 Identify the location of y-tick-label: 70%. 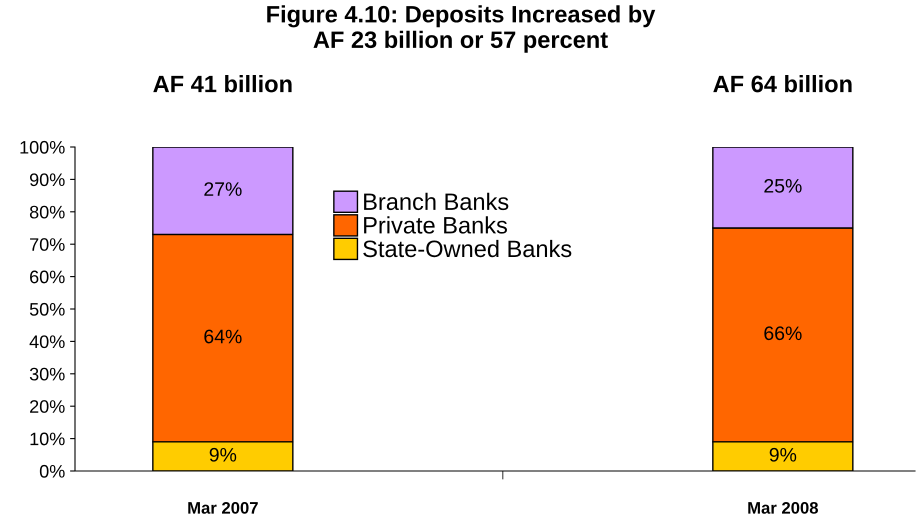
(47, 244).